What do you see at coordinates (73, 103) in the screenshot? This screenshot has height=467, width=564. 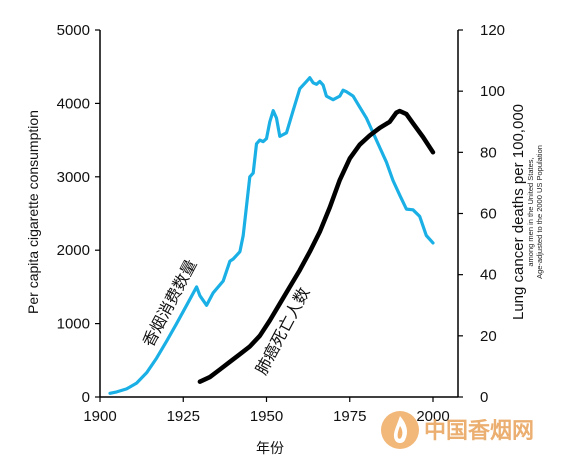 I see `y-left-tick-label: 4000` at bounding box center [73, 103].